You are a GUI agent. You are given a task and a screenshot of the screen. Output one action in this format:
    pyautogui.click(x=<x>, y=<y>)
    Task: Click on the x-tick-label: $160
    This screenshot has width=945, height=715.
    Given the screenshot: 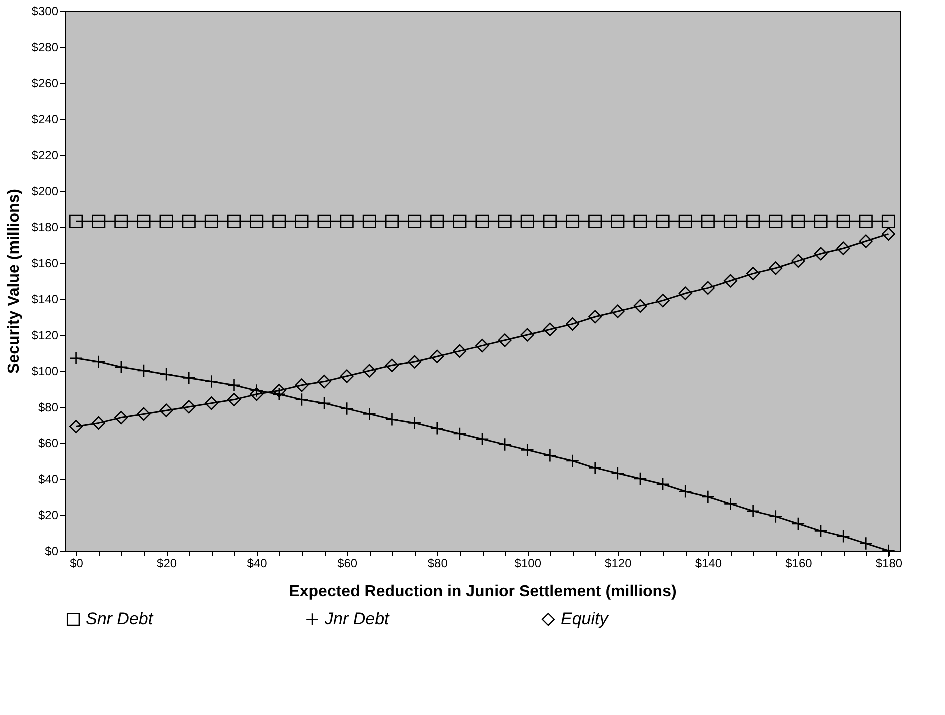 What is the action you would take?
    pyautogui.click(x=799, y=563)
    